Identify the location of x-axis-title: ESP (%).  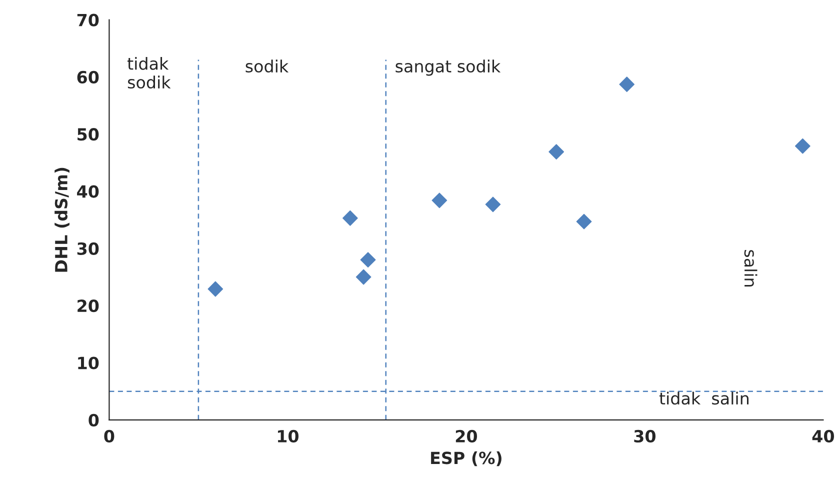
(466, 458).